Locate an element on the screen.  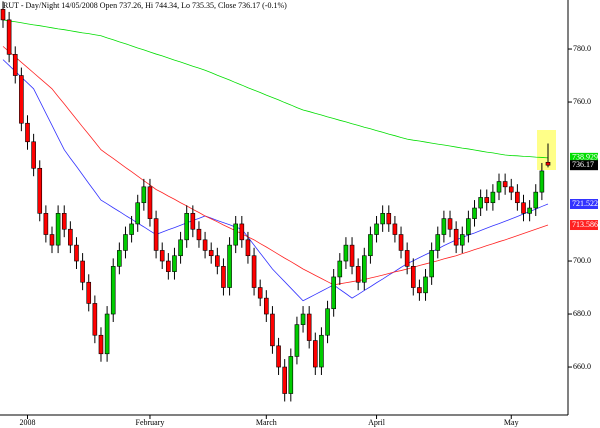
price-tag-label: 721.522 is located at coordinates (585, 203).